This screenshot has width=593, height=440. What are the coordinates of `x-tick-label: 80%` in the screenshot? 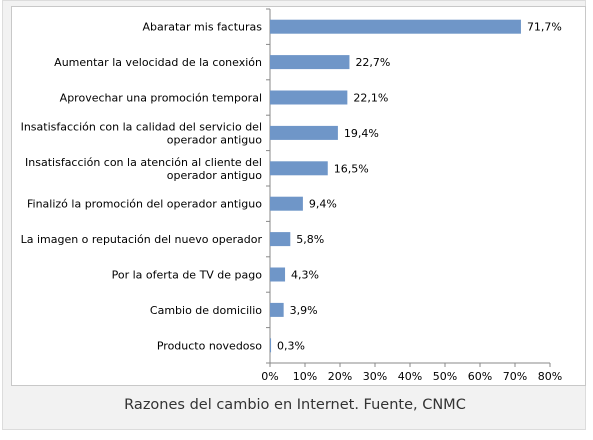 It's located at (550, 376).